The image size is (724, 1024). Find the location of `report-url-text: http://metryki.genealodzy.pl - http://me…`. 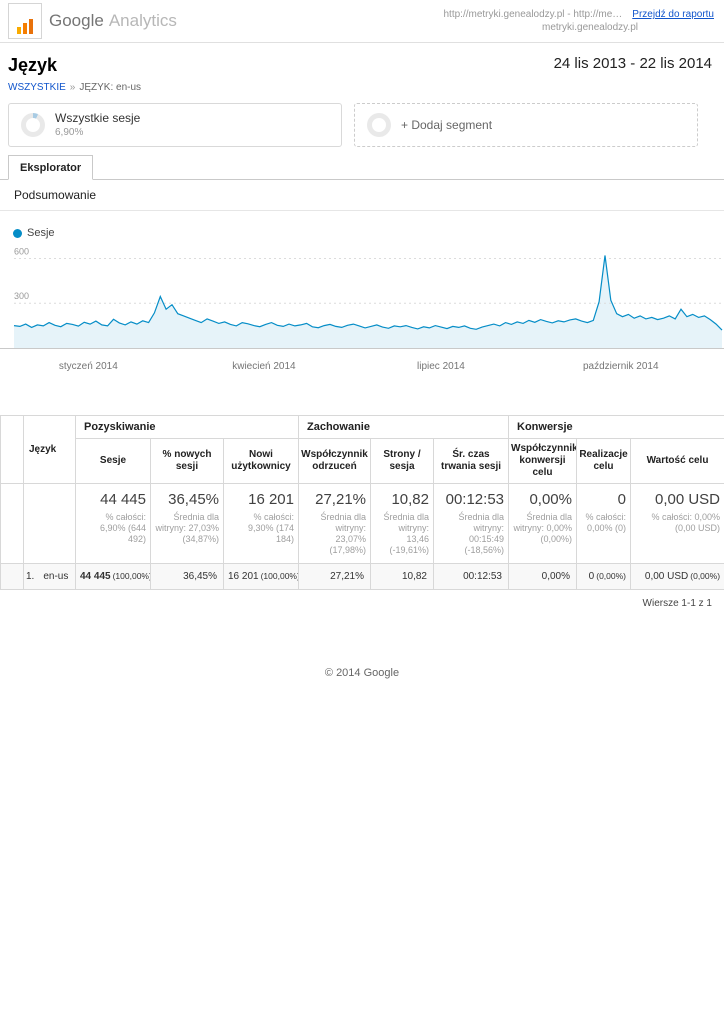

report-url-text: http://metryki.genealodzy.pl - http://me… is located at coordinates (533, 14).